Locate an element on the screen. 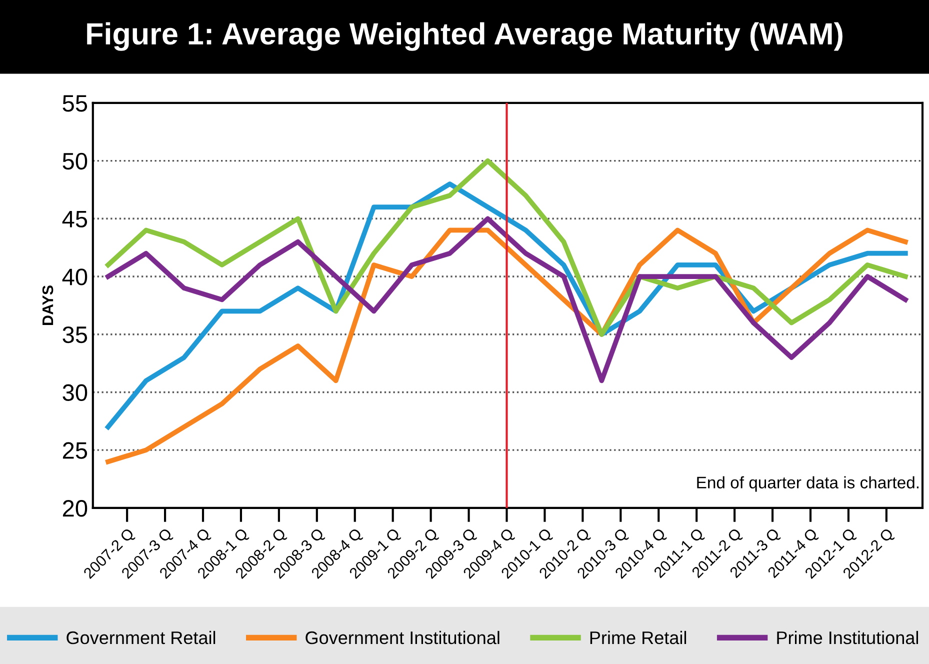 The height and width of the screenshot is (664, 929). y-tick-label: 40 is located at coordinates (75, 277).